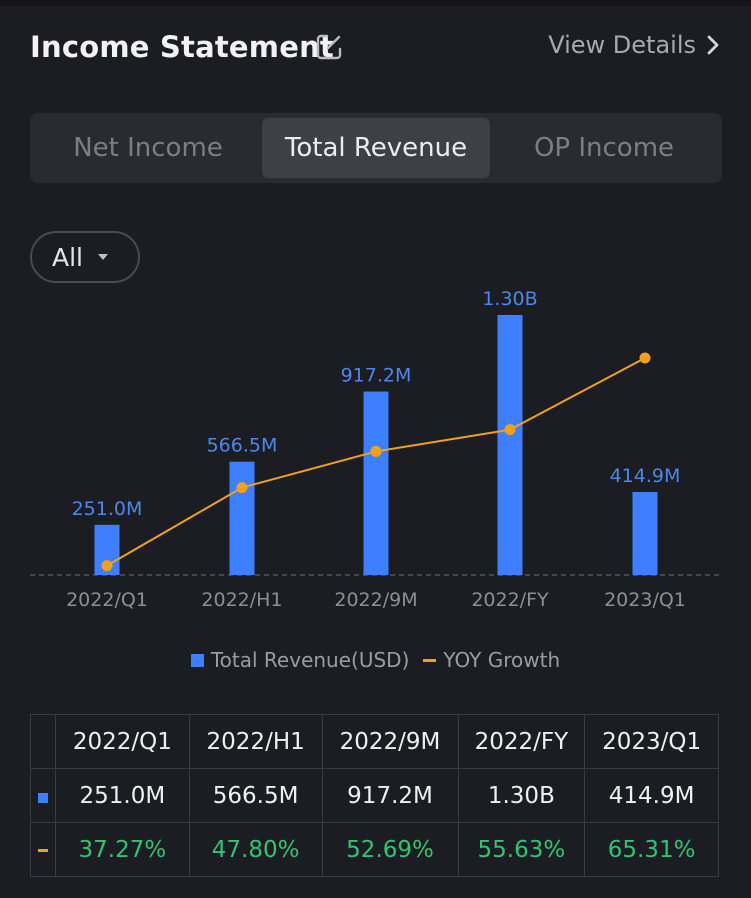 Image resolution: width=751 pixels, height=898 pixels. Describe the element at coordinates (502, 660) in the screenshot. I see `legend-growth-label: YOY Growth` at that location.